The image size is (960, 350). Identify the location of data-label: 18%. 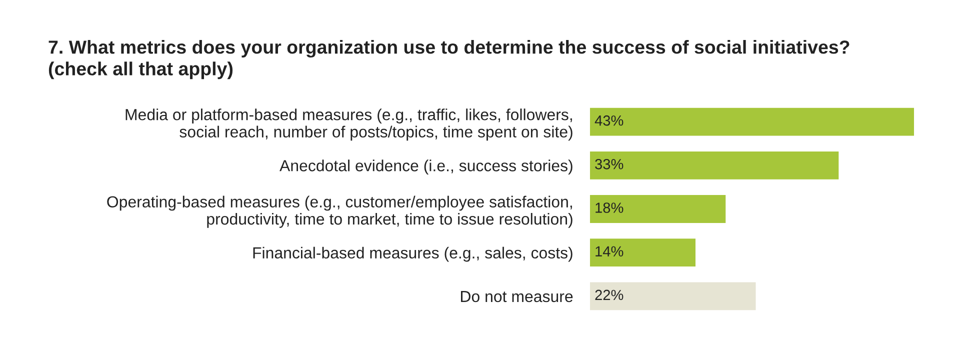
(610, 207).